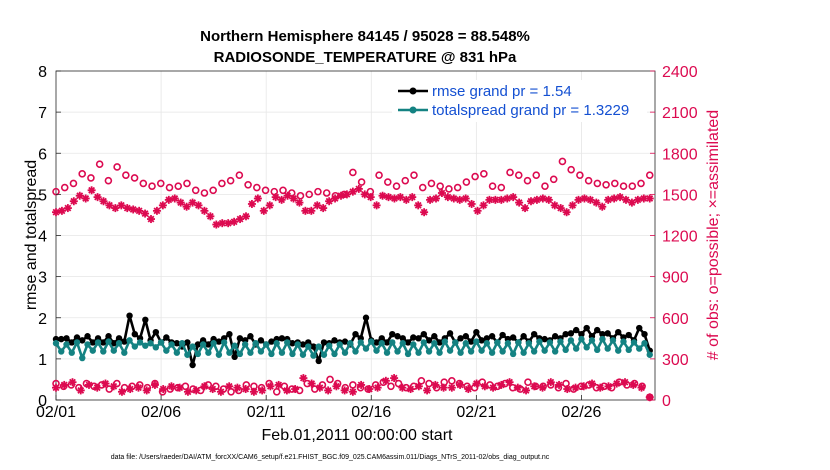  What do you see at coordinates (519, 101) in the screenshot?
I see `legend-box` at bounding box center [519, 101].